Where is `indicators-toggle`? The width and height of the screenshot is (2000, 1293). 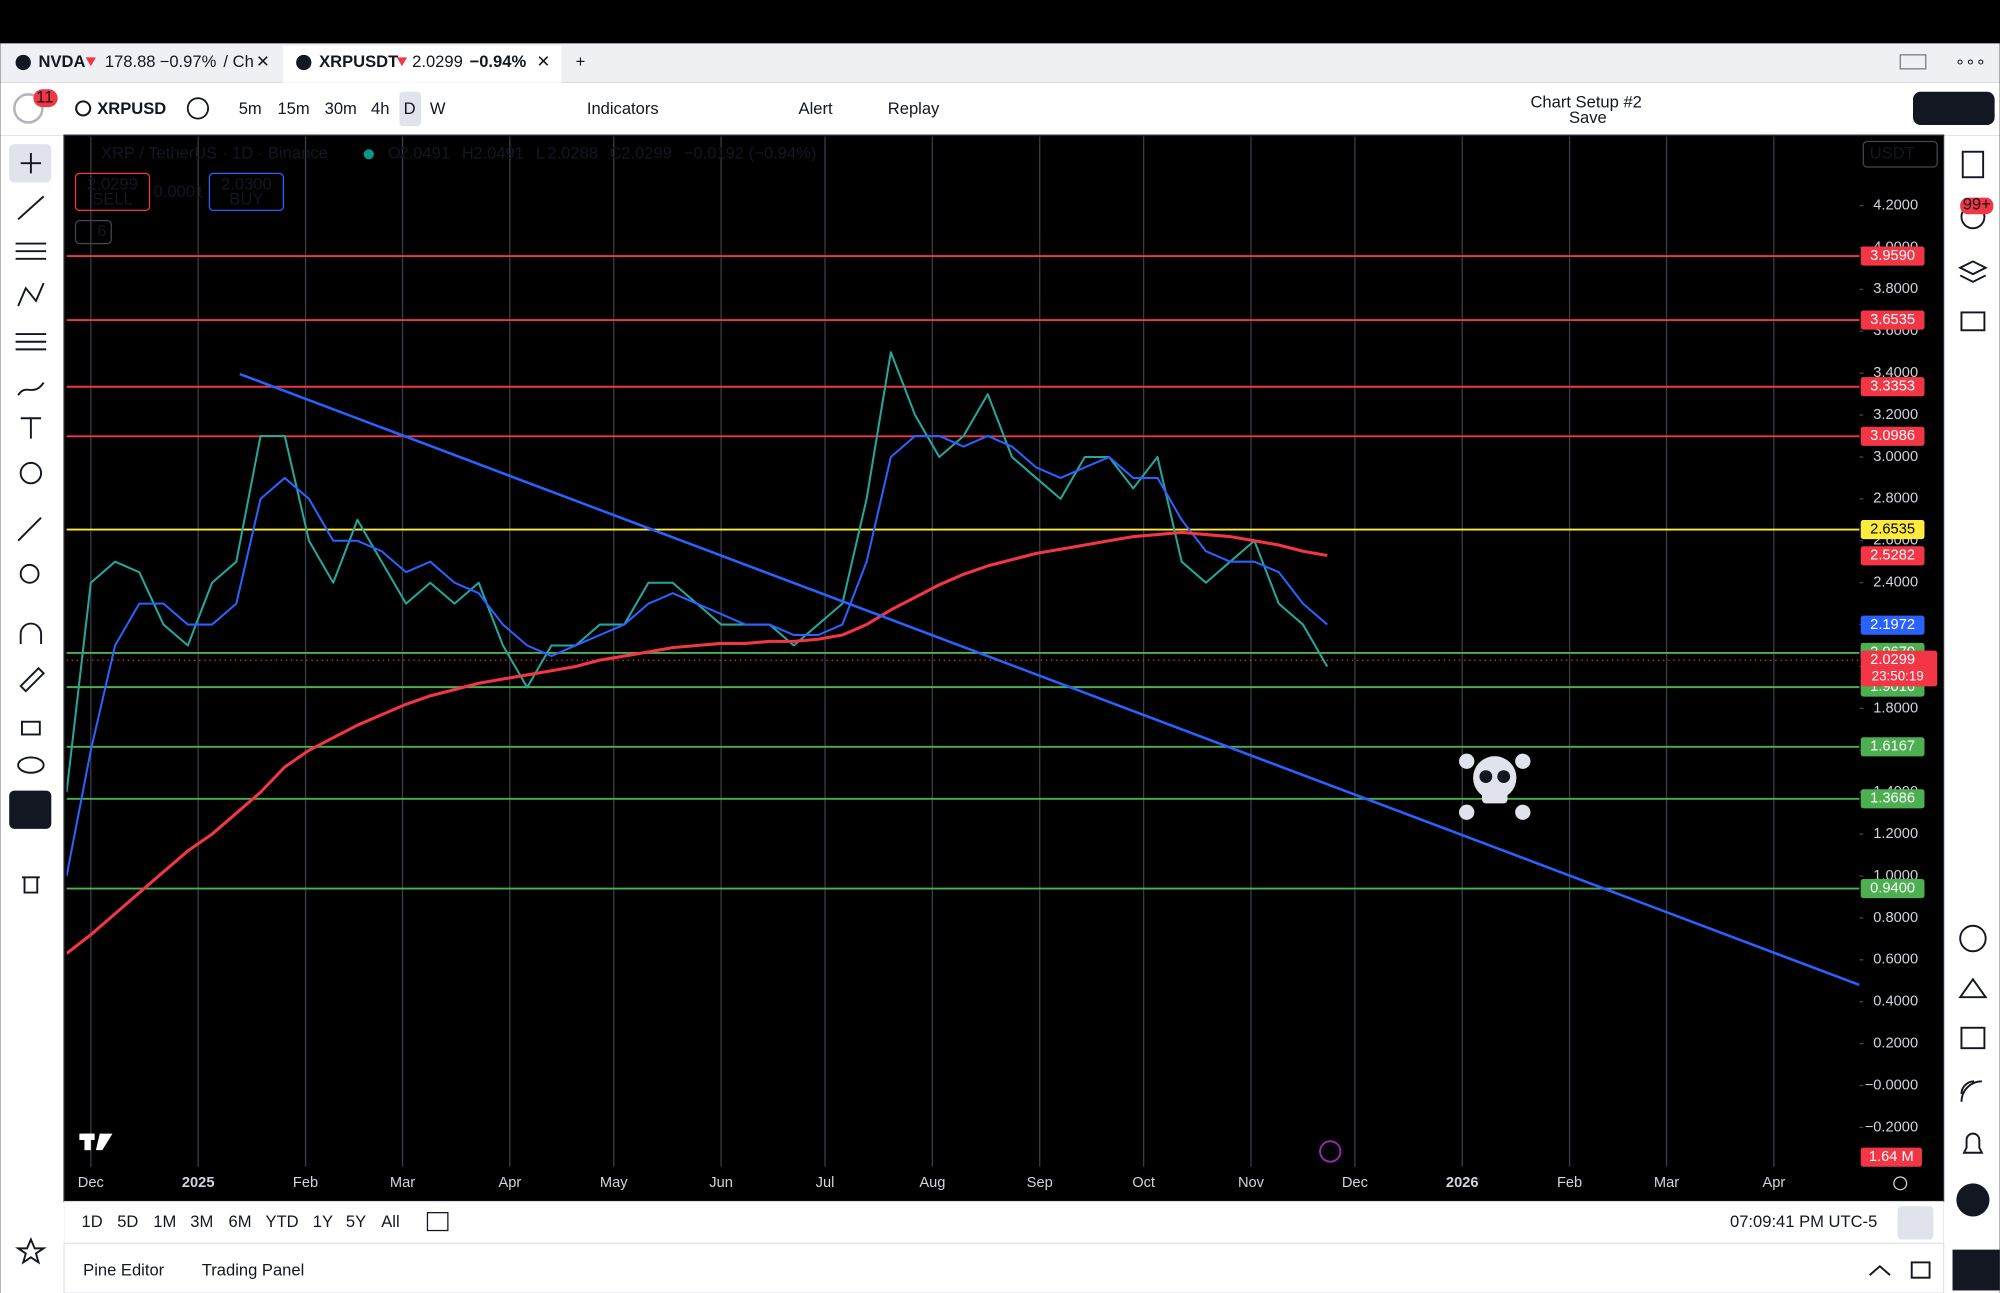 indicators-toggle is located at coordinates (93, 232).